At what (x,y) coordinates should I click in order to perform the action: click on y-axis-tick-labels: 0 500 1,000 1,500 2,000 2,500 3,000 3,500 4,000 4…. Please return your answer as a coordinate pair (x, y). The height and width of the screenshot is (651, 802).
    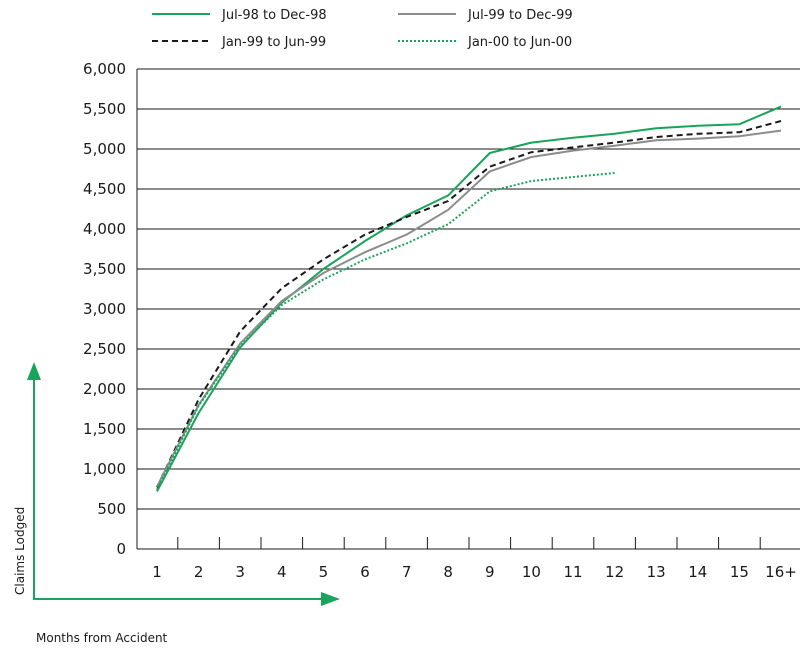
    Looking at the image, I should click on (104, 309).